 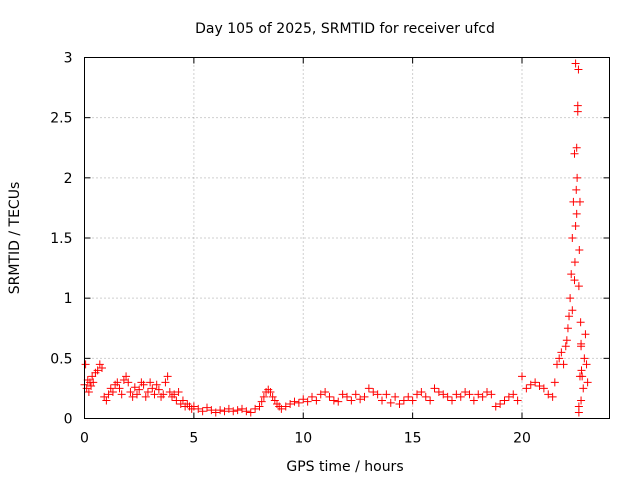 What do you see at coordinates (344, 467) in the screenshot?
I see `x-axis-label: GPS time / hours` at bounding box center [344, 467].